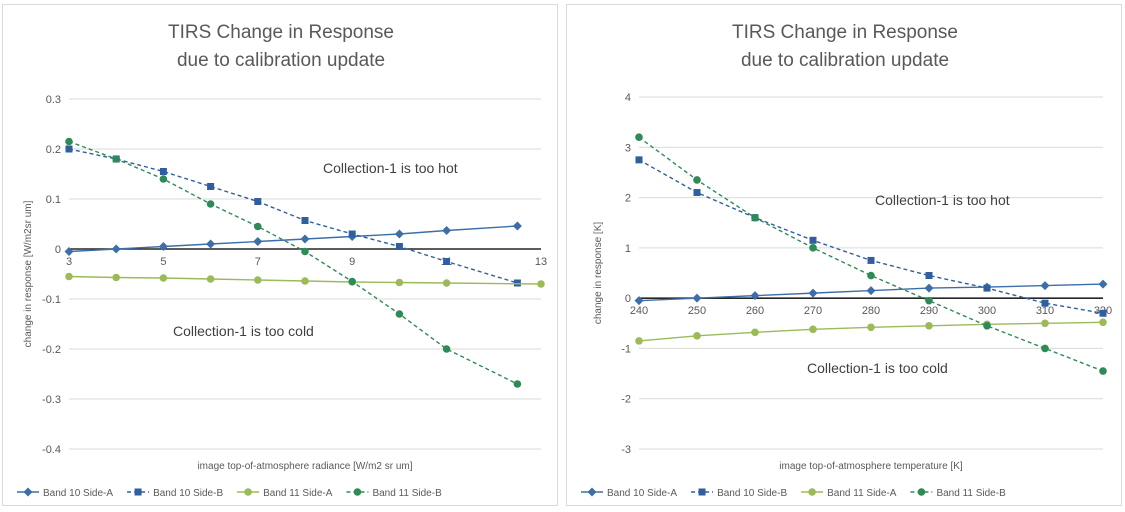  What do you see at coordinates (53, 150) in the screenshot?
I see `y-tick-label: 0.2` at bounding box center [53, 150].